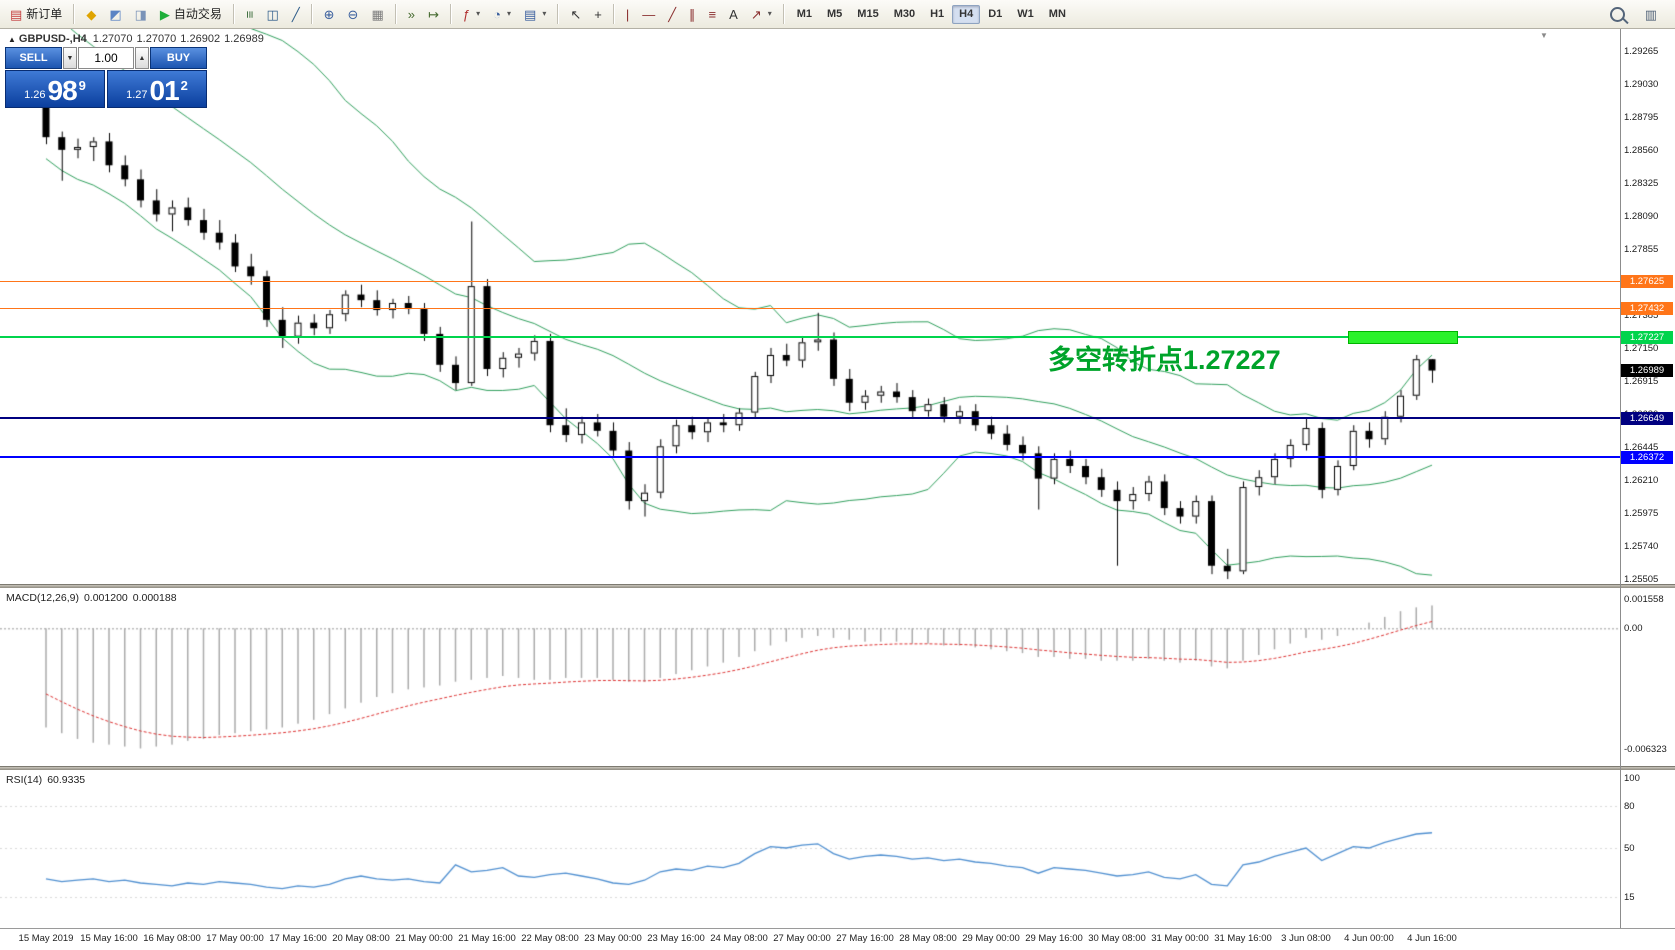 The image size is (1675, 950). I want to click on navigator-icon: ◩, so click(115, 14).